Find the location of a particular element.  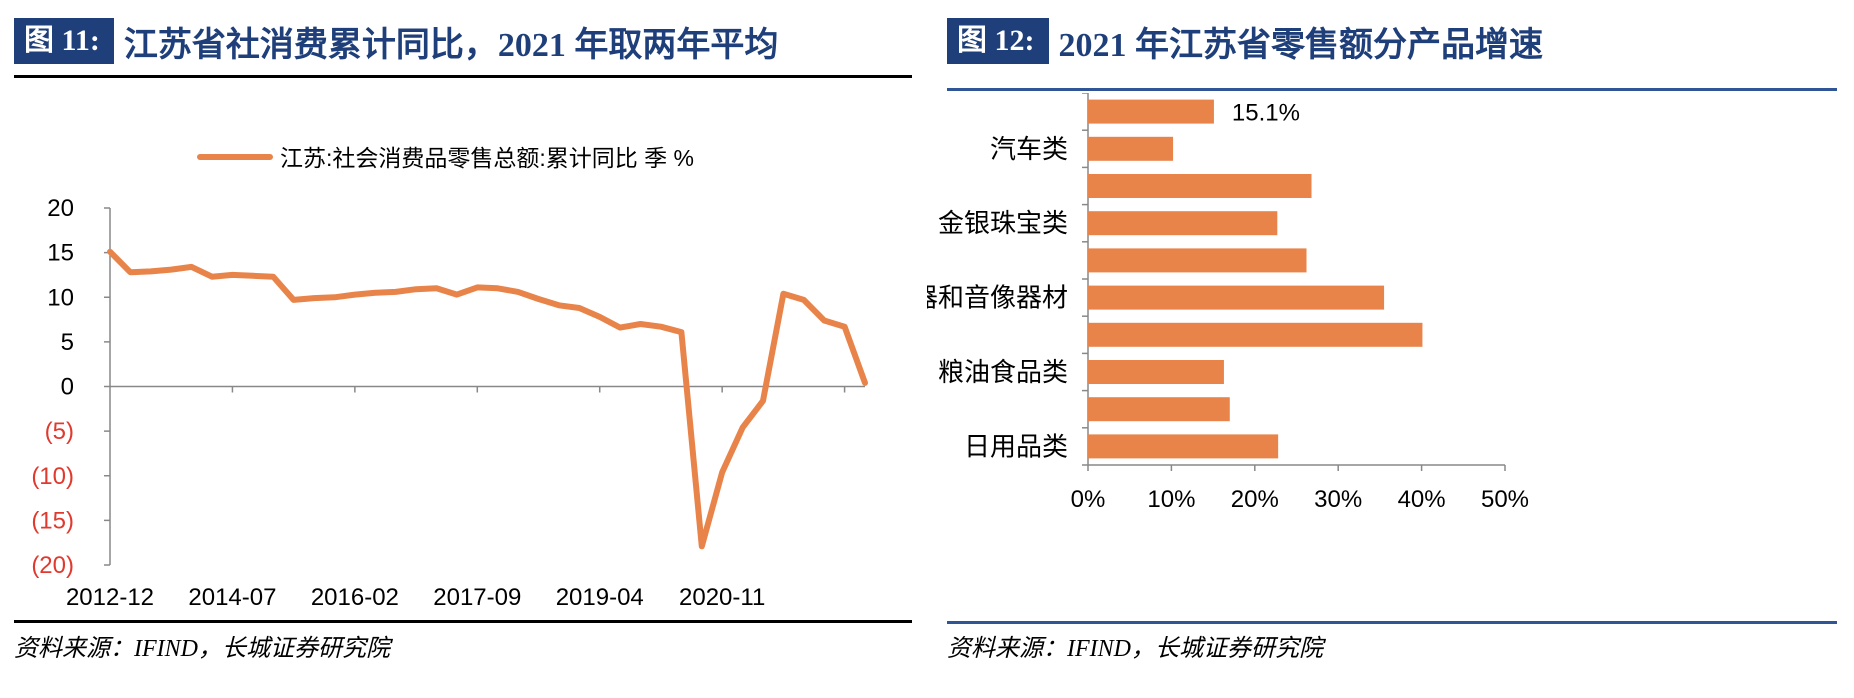

x-tick-label: 2020-11 is located at coordinates (722, 597).